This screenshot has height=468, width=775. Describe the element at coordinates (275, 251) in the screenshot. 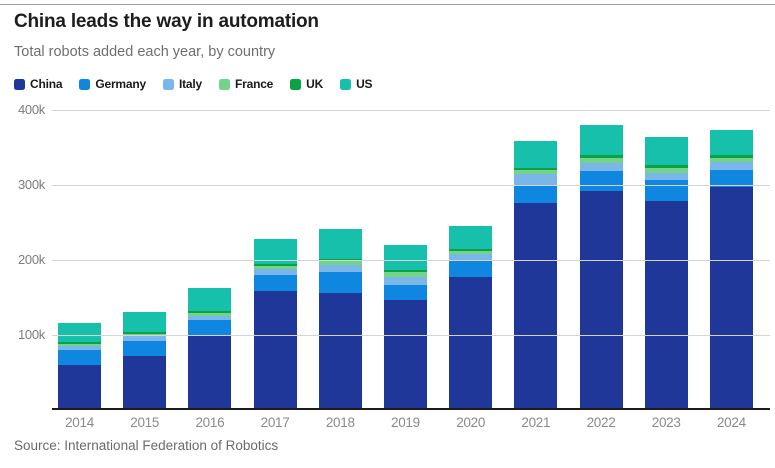

I see `bar-segment-2017-us` at that location.